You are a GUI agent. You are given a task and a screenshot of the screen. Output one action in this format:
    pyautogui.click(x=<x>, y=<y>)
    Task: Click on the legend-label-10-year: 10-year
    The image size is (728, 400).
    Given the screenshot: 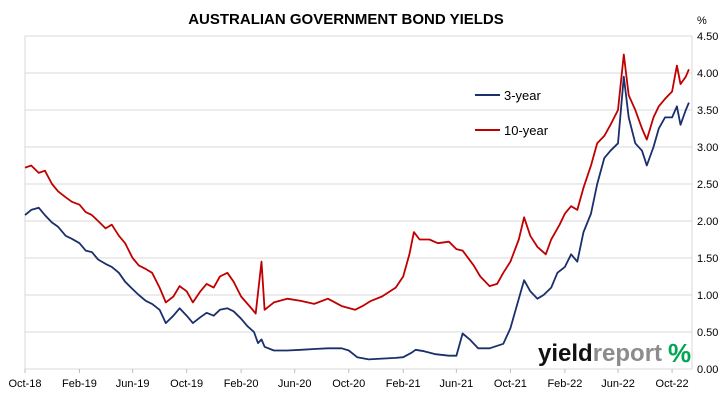 What is the action you would take?
    pyautogui.click(x=526, y=130)
    